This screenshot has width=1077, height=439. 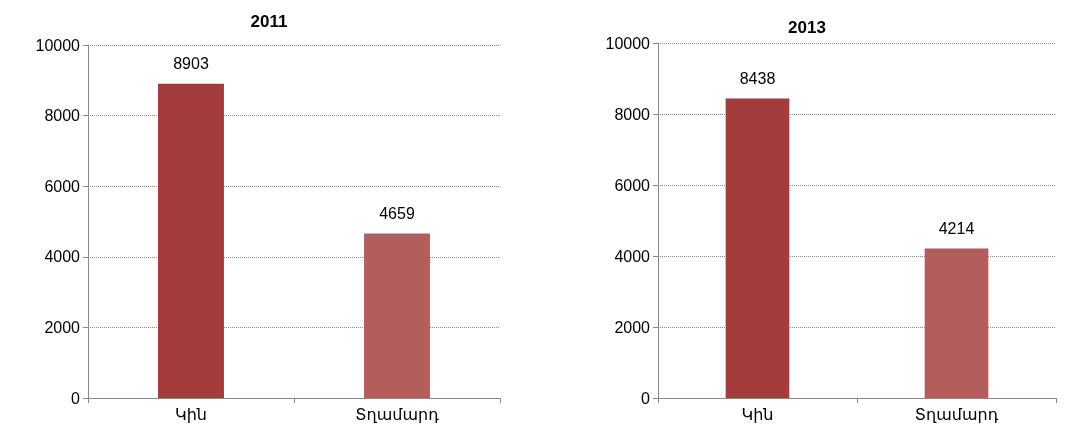 I want to click on data-label: 4659, so click(x=397, y=214).